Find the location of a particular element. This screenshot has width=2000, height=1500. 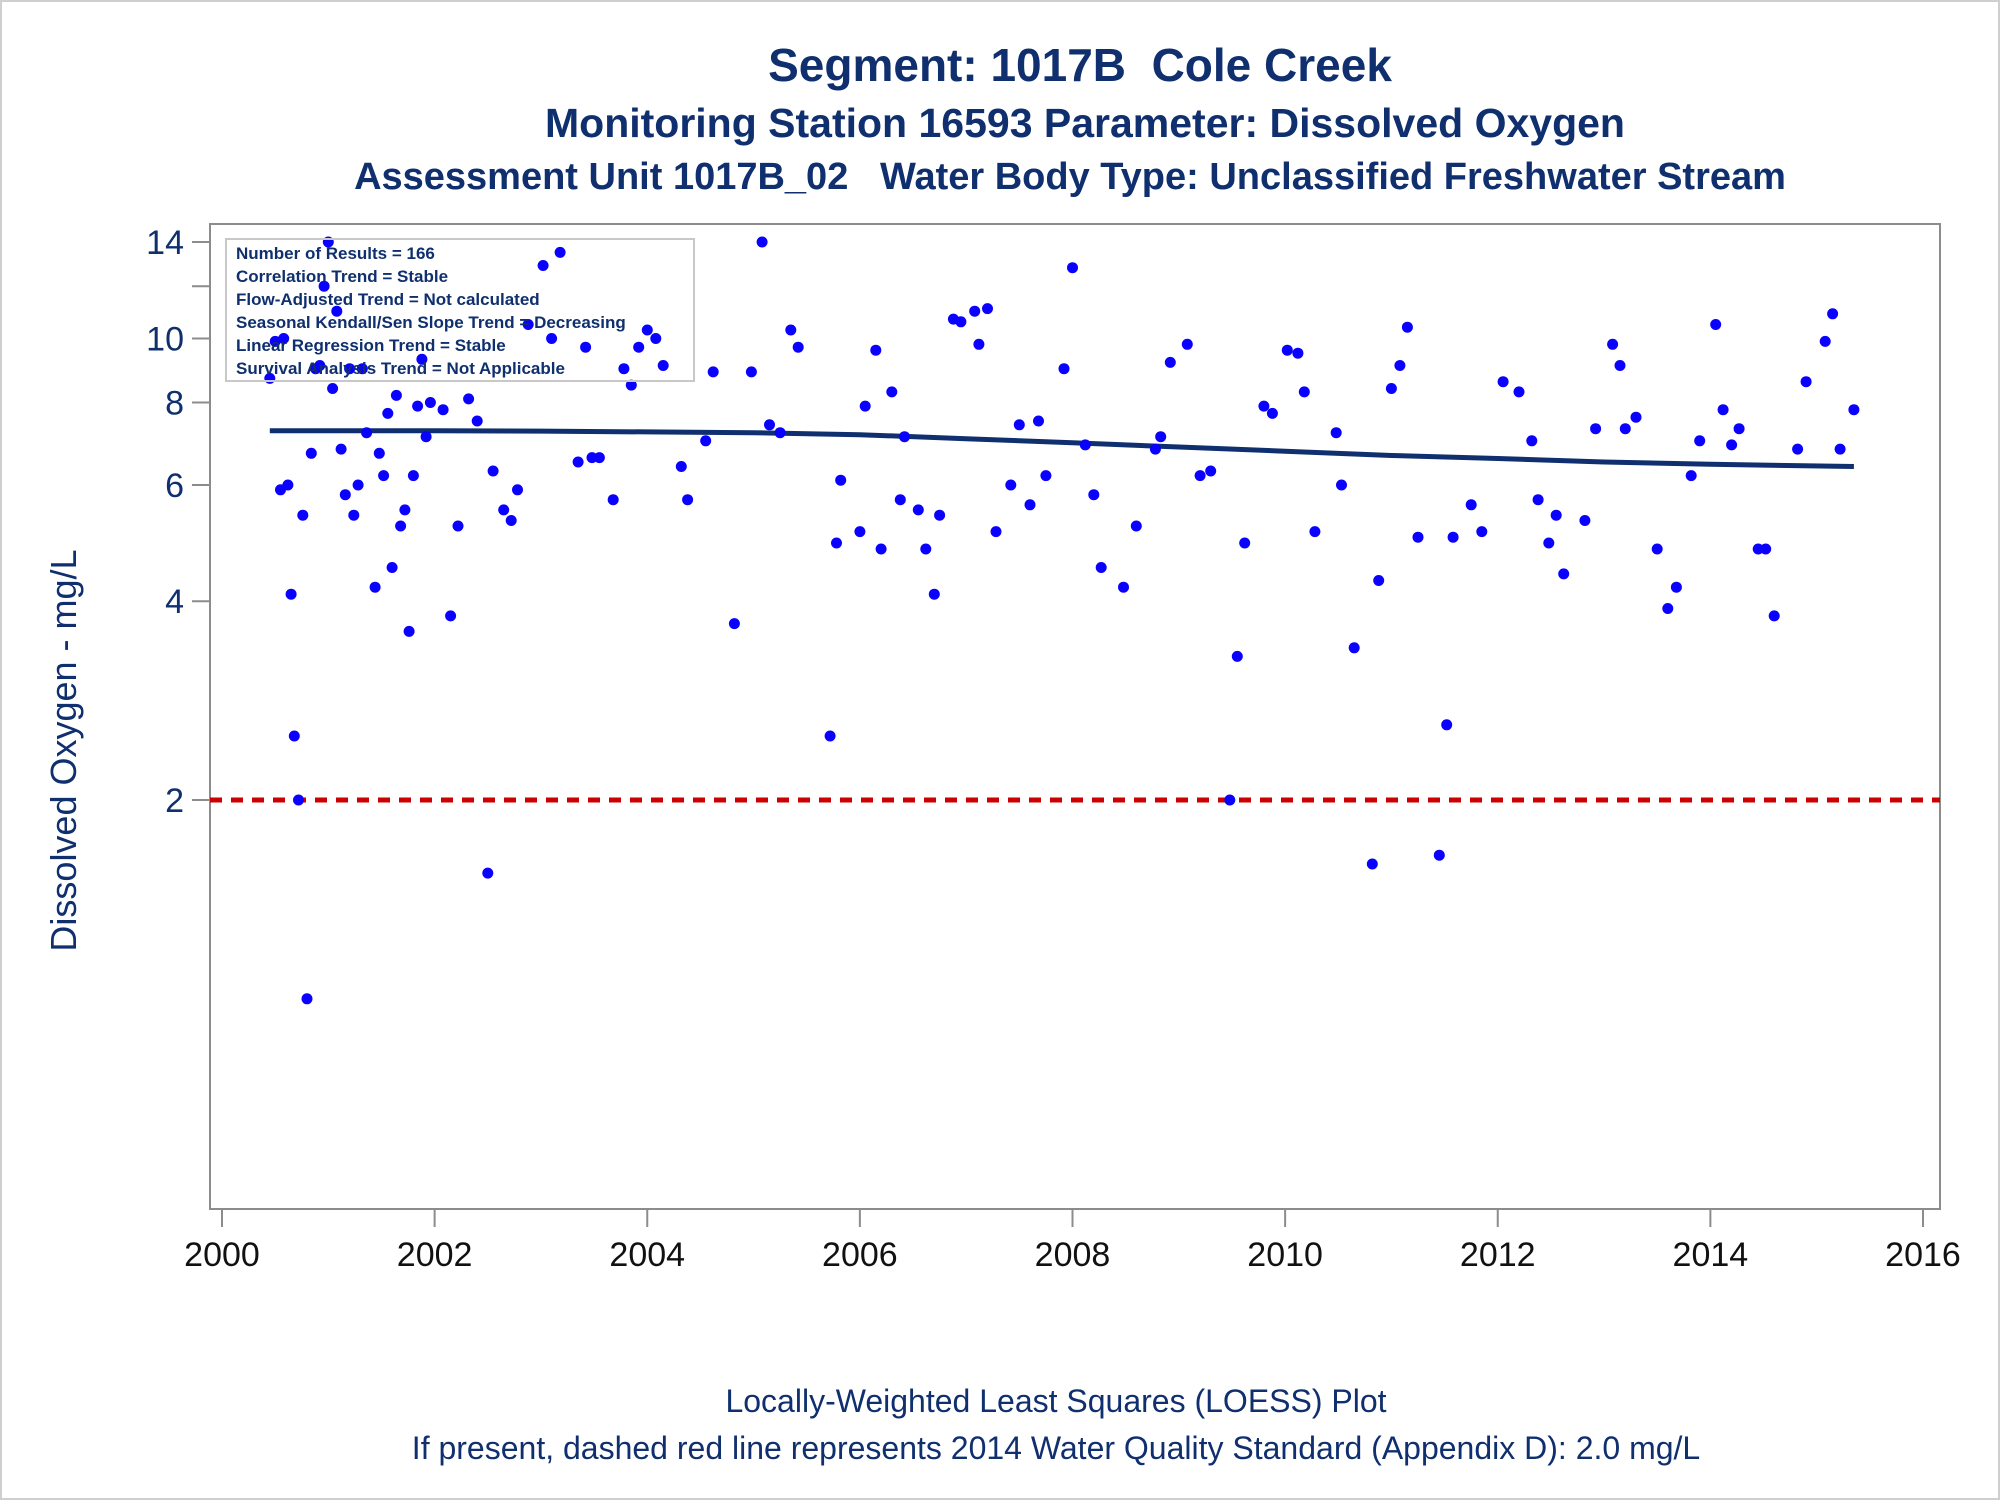

stats-box-border is located at coordinates (460, 310).